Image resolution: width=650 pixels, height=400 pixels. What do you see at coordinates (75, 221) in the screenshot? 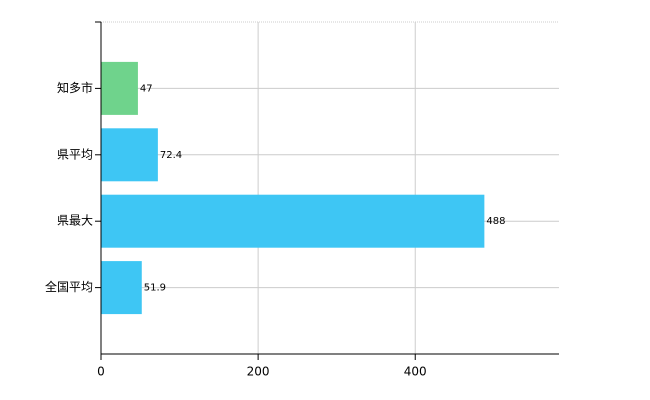
I see `y-tick-label: 県最大` at bounding box center [75, 221].